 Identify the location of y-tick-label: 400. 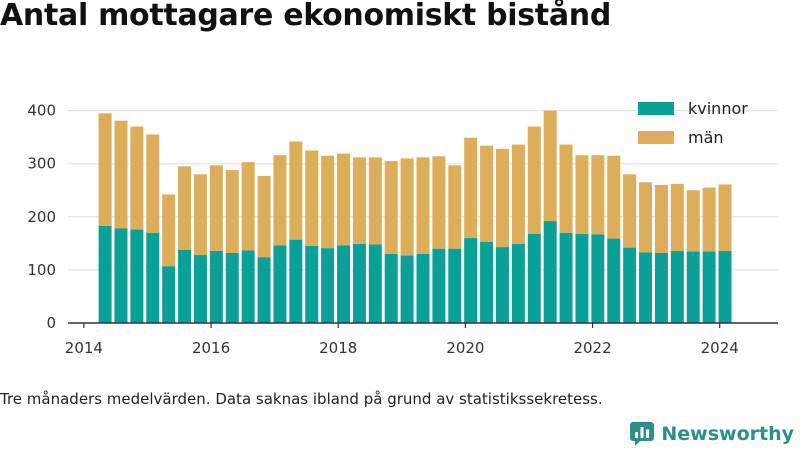
(41, 111).